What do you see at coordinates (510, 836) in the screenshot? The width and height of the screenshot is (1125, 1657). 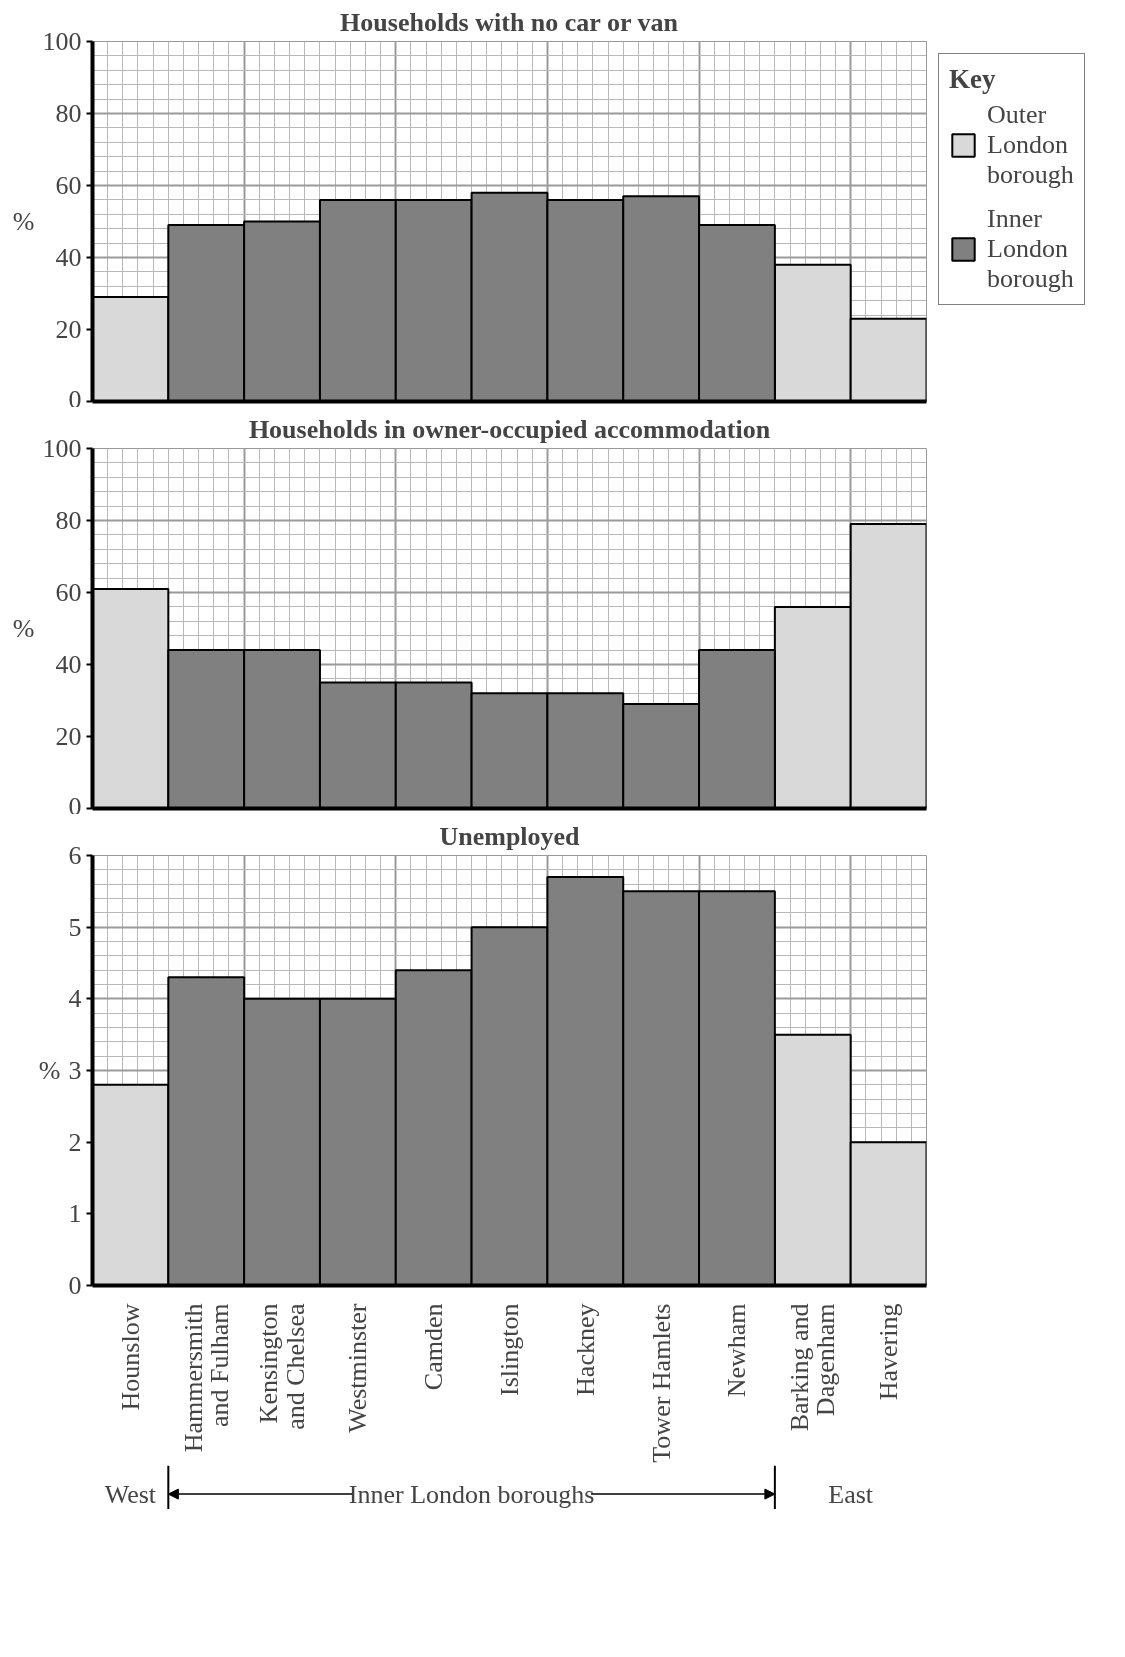 I see `chart-title: Unemployed` at bounding box center [510, 836].